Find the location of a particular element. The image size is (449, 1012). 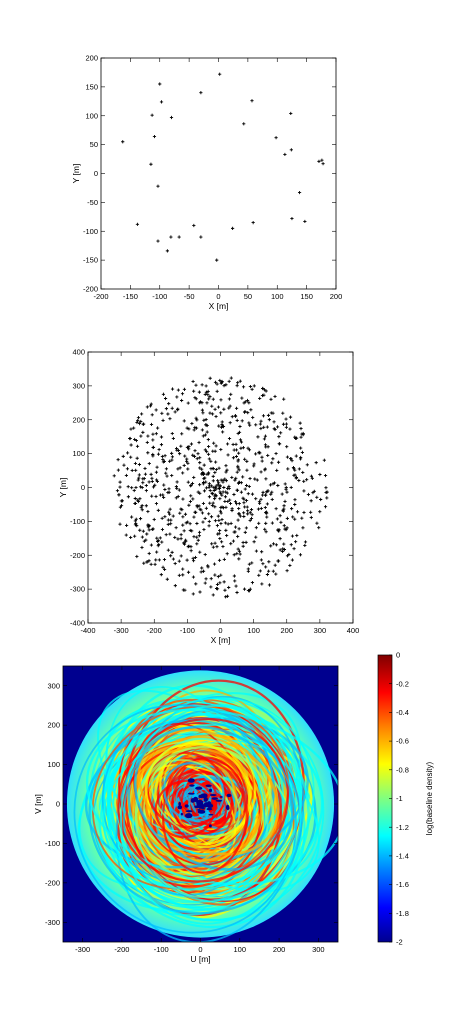

x-tick-label: 0 is located at coordinates (200, 949).